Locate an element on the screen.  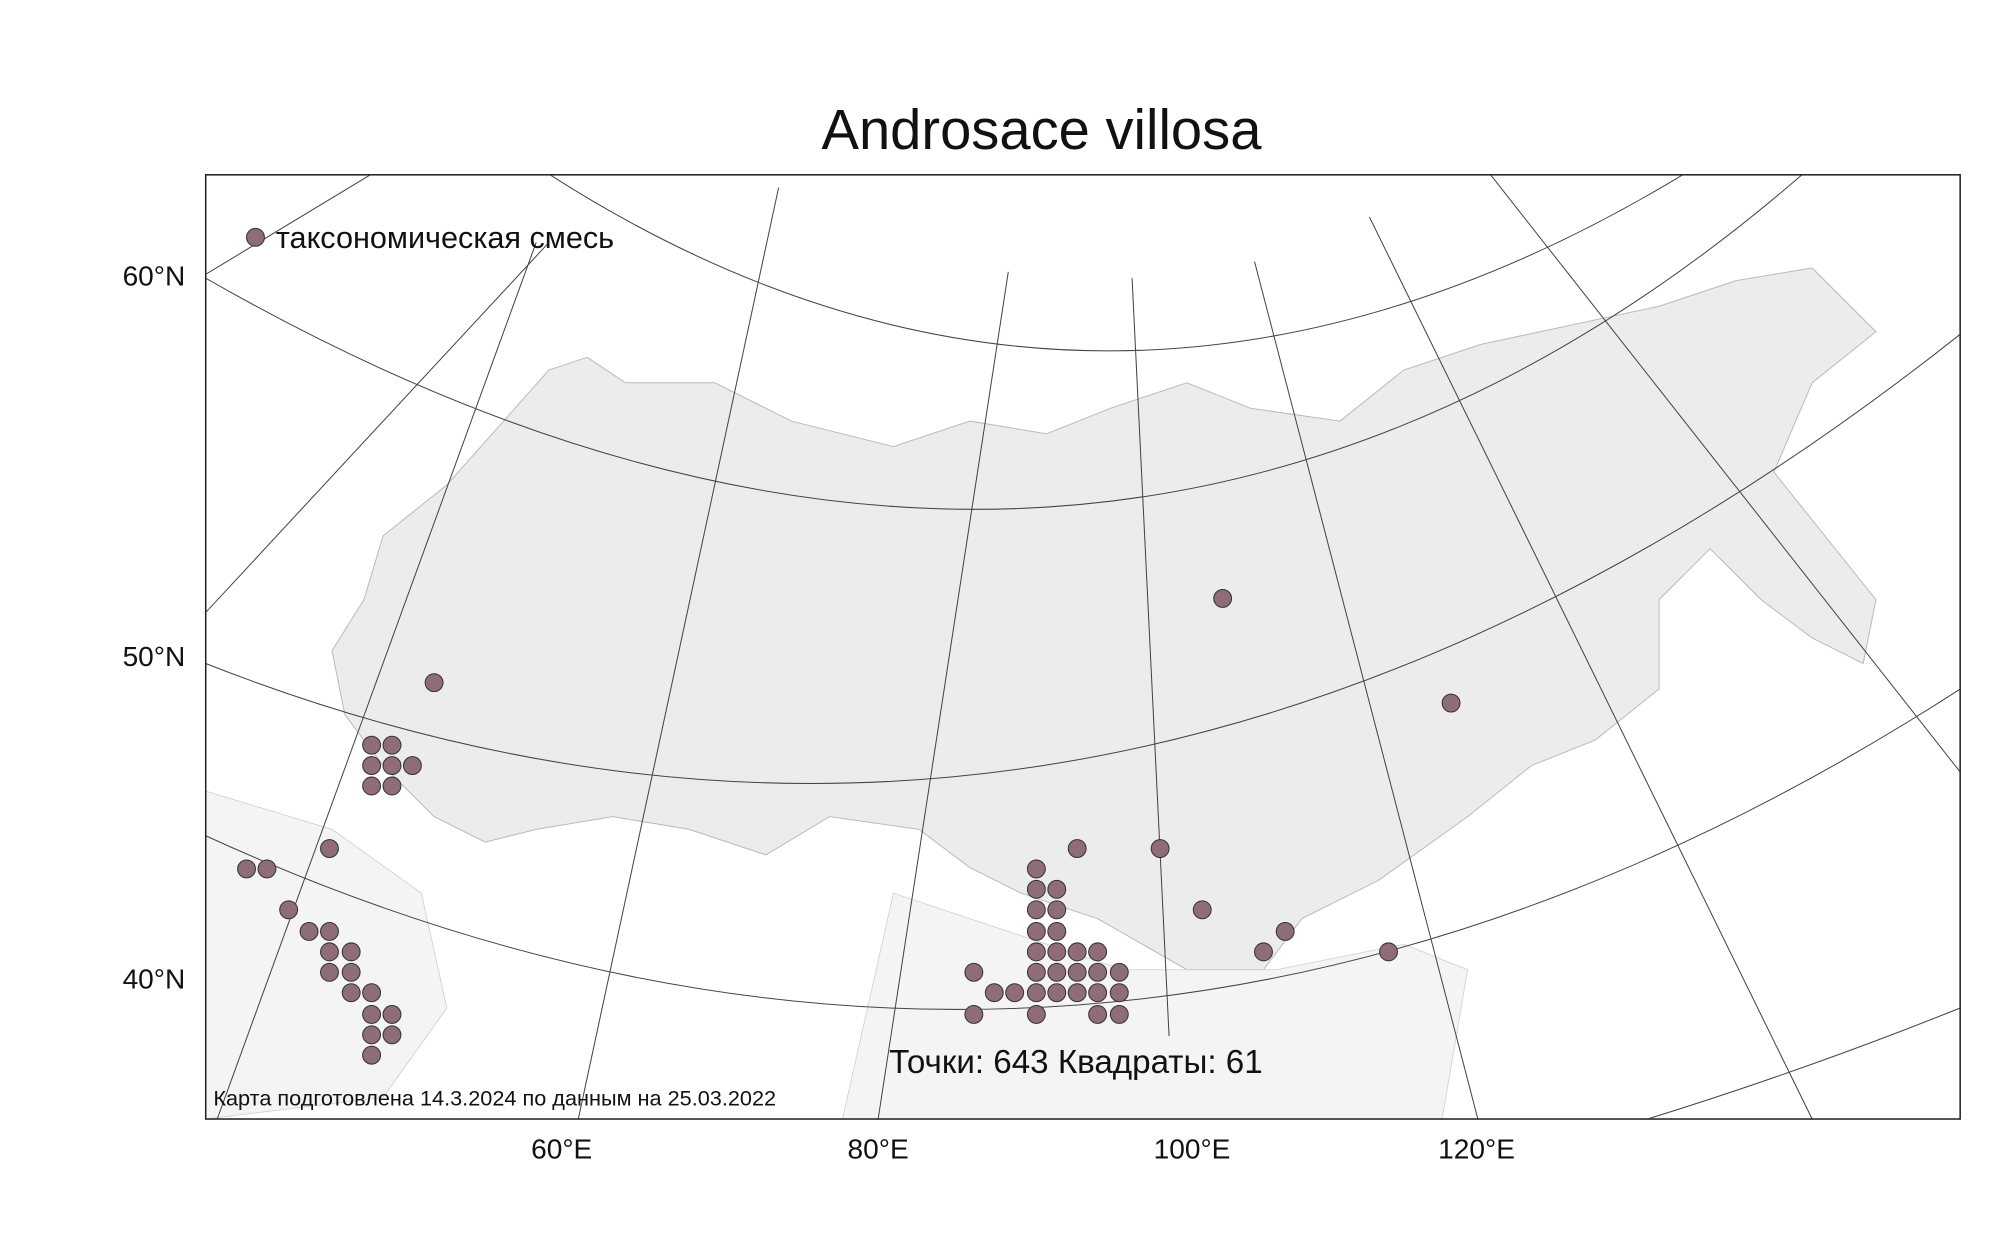
x-label: 120°E is located at coordinates (1476, 1148).